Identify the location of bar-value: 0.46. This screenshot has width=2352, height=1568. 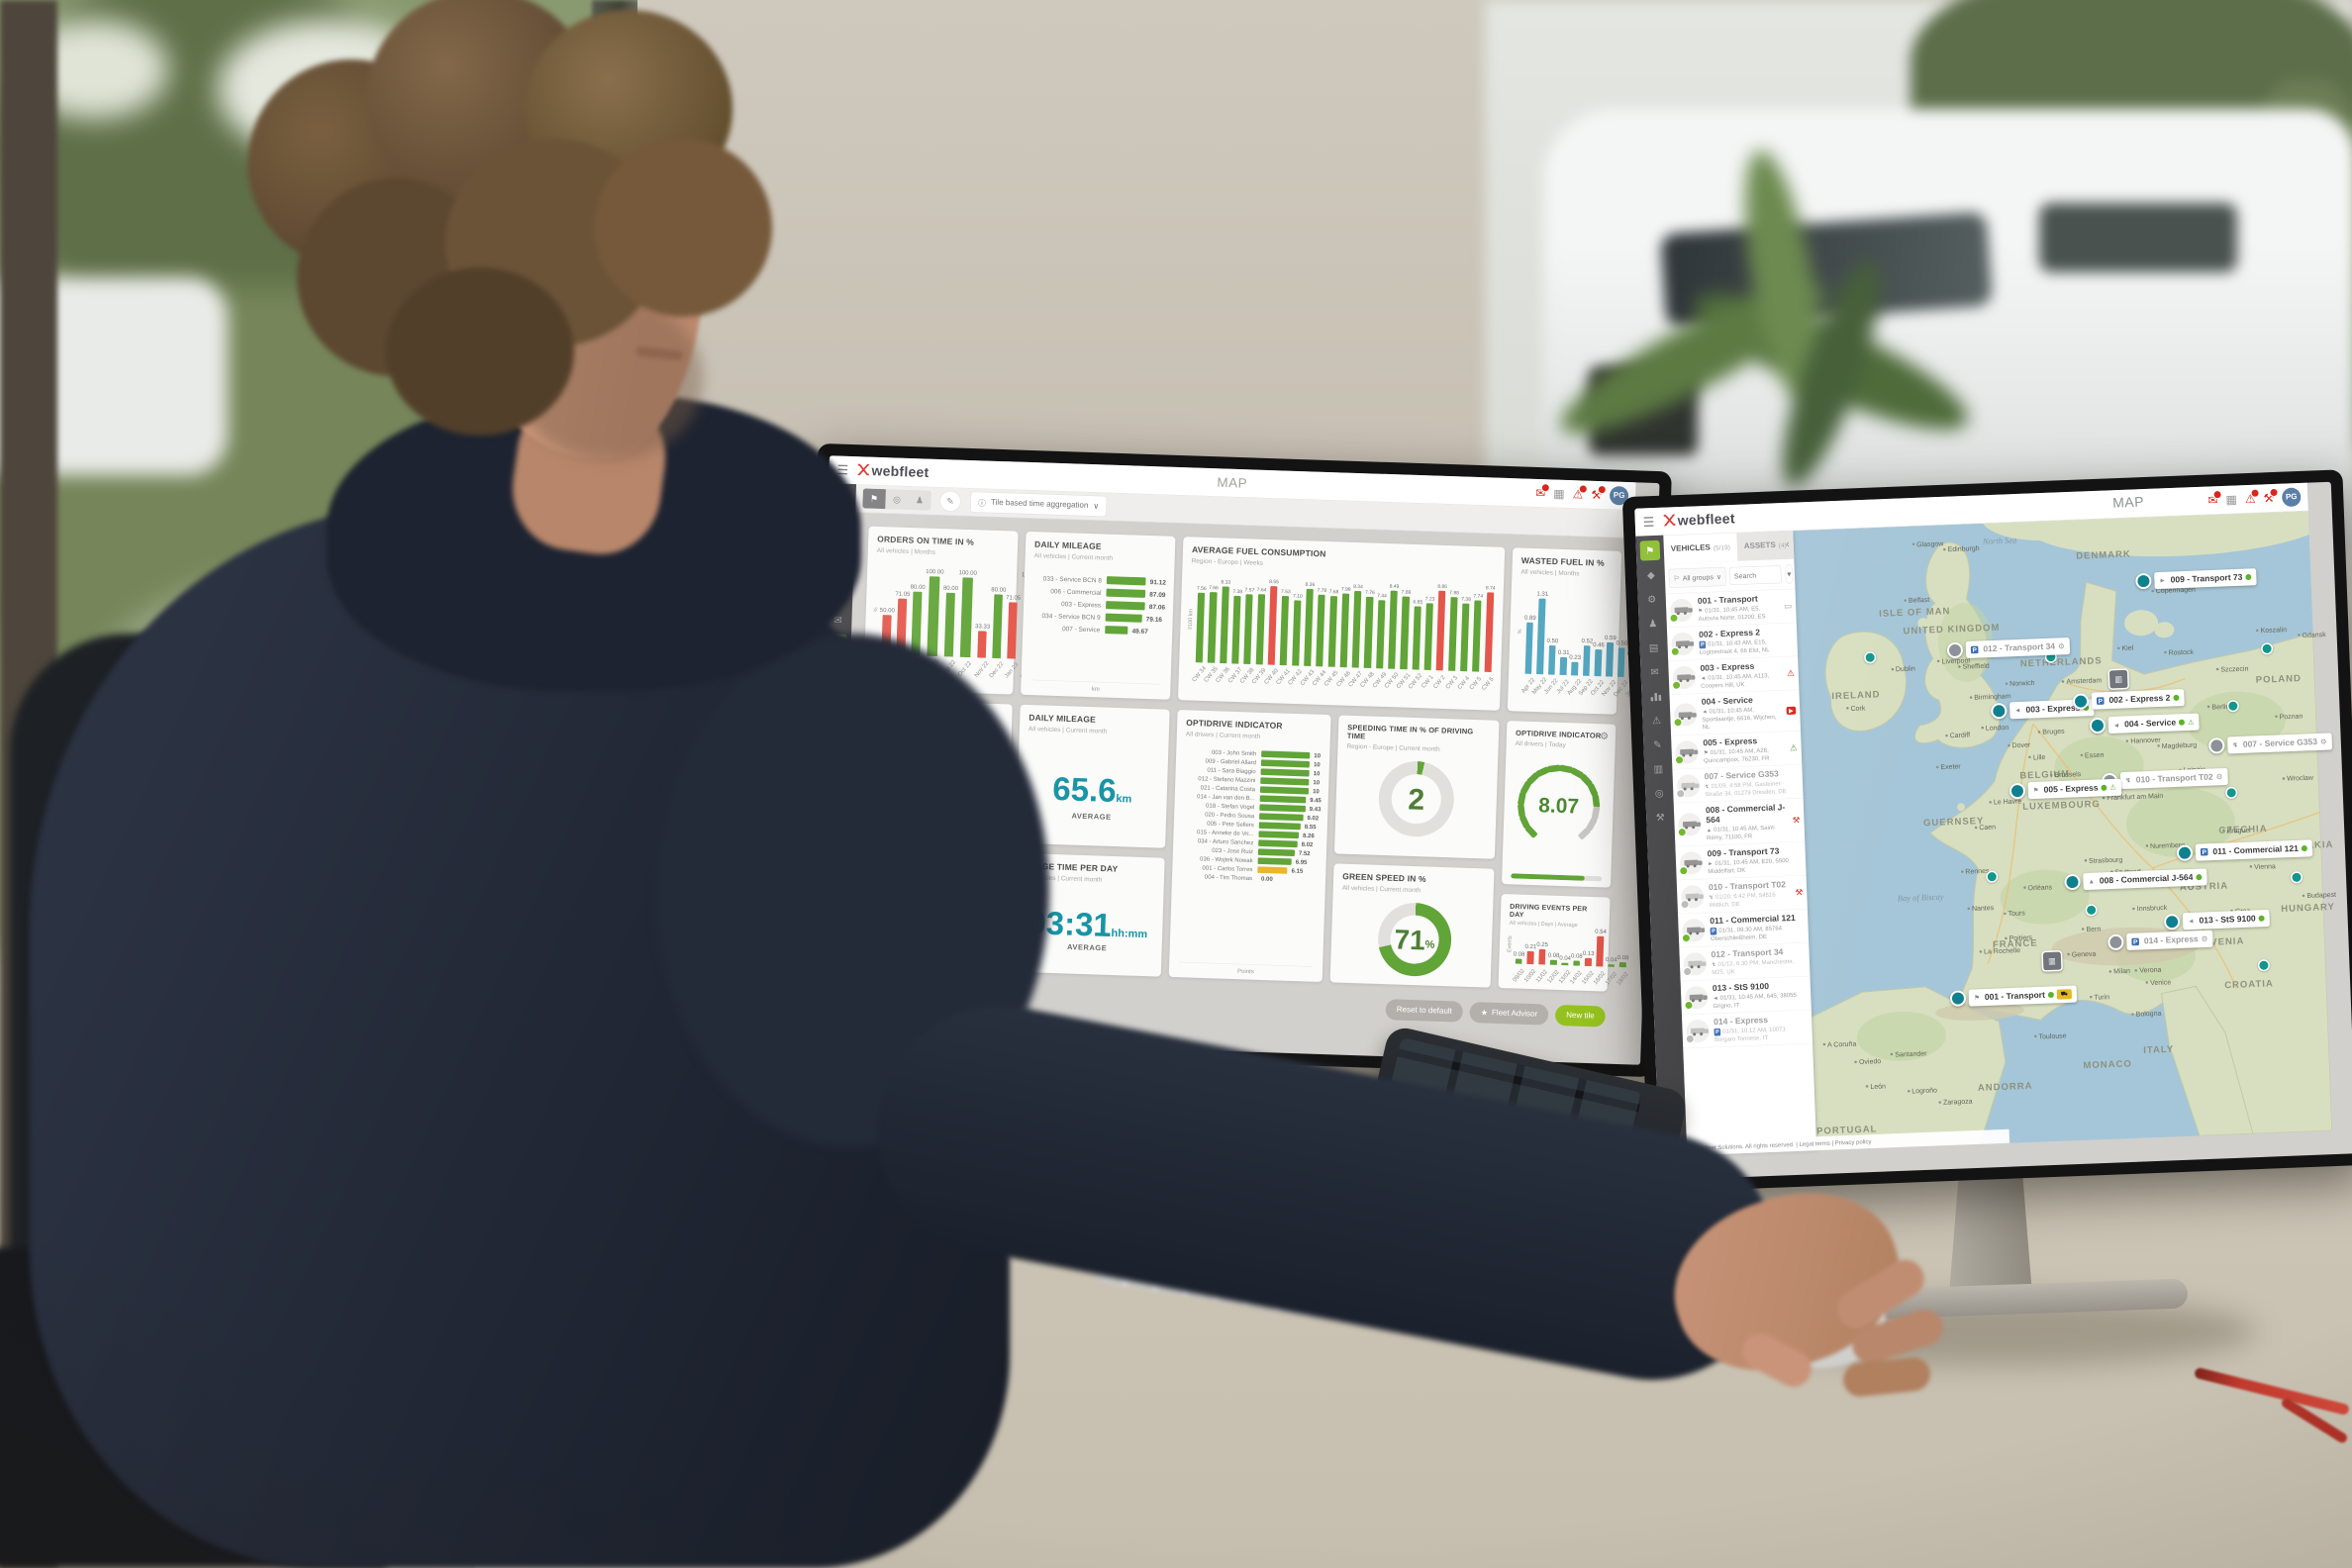
(1599, 644).